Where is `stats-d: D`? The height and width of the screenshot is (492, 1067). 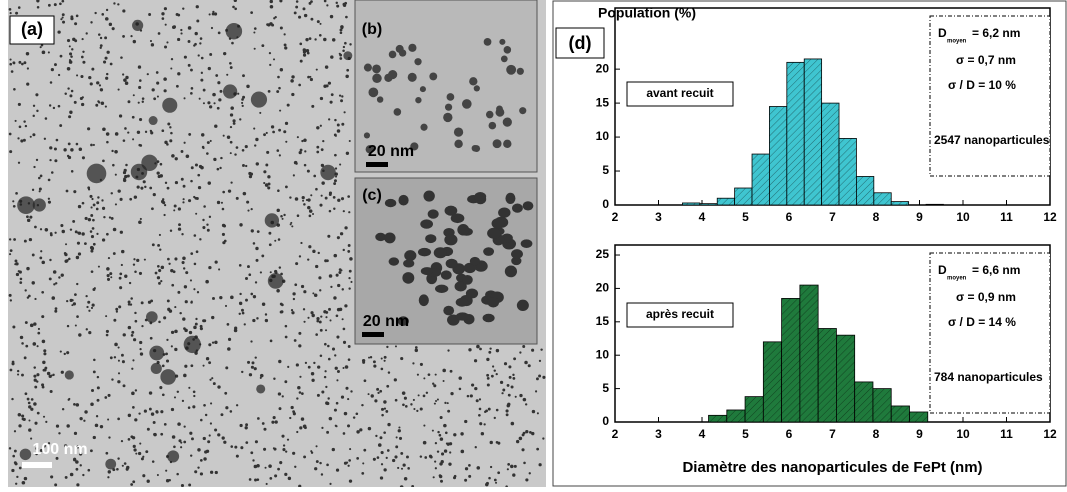 stats-d: D is located at coordinates (942, 33).